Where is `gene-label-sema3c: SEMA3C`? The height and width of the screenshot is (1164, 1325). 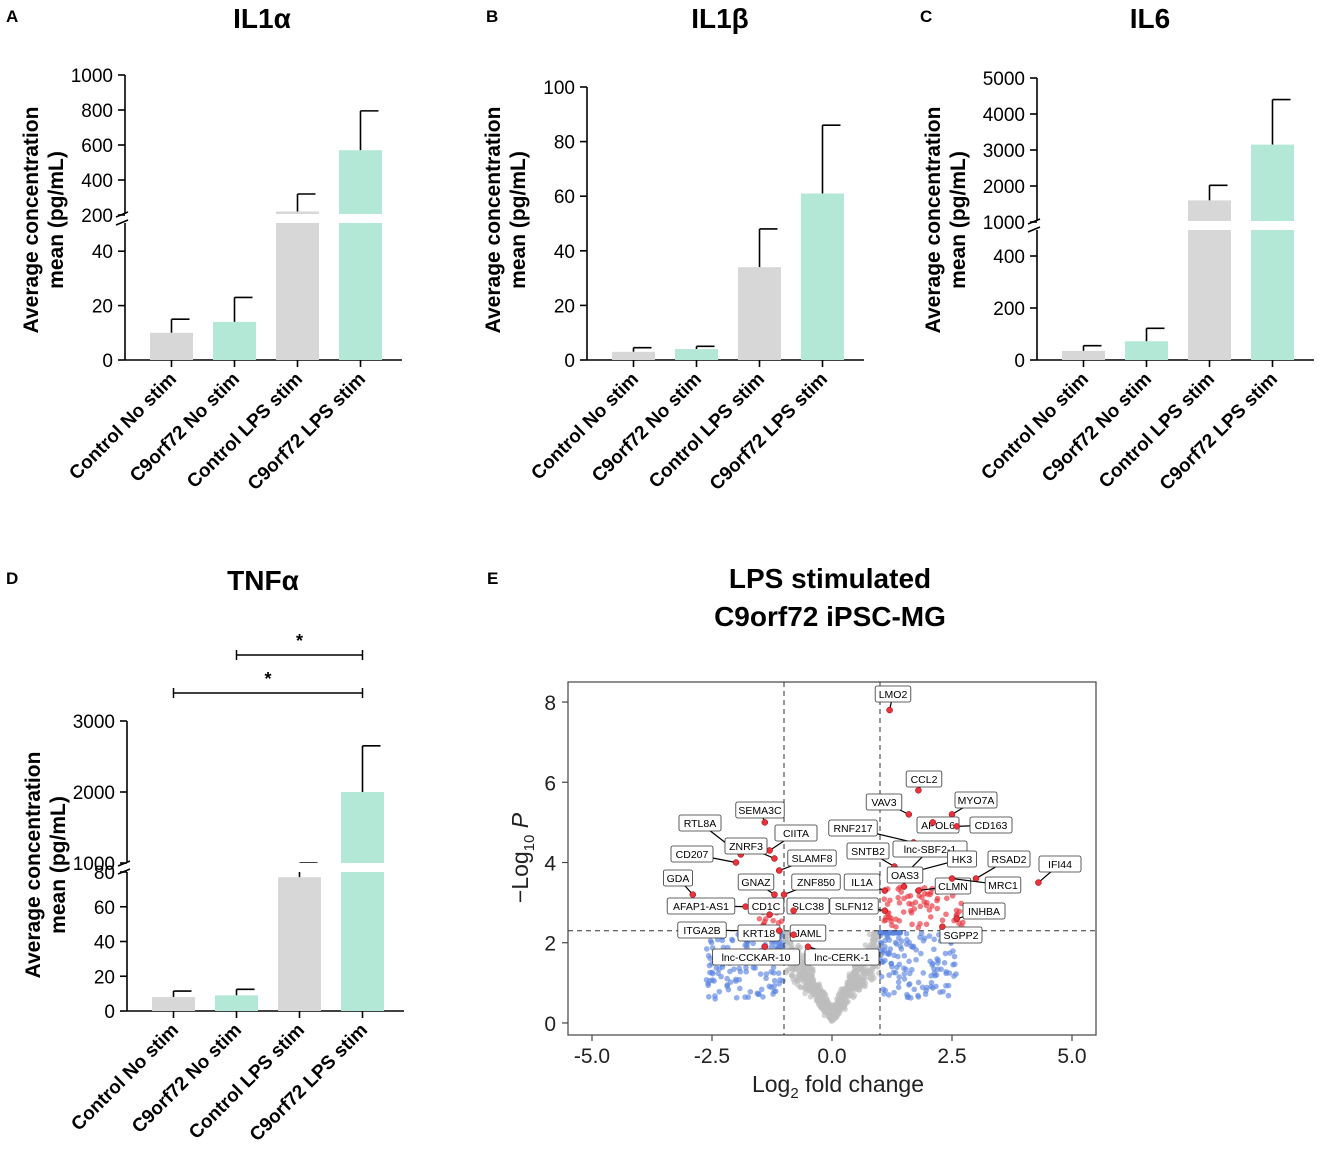
gene-label-sema3c: SEMA3C is located at coordinates (760, 811).